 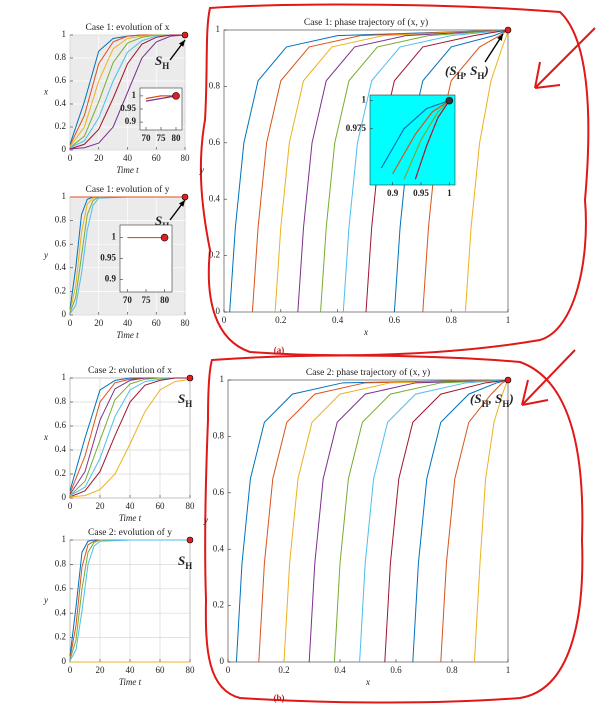 What do you see at coordinates (367, 682) in the screenshot?
I see `x-axis-label: x` at bounding box center [367, 682].